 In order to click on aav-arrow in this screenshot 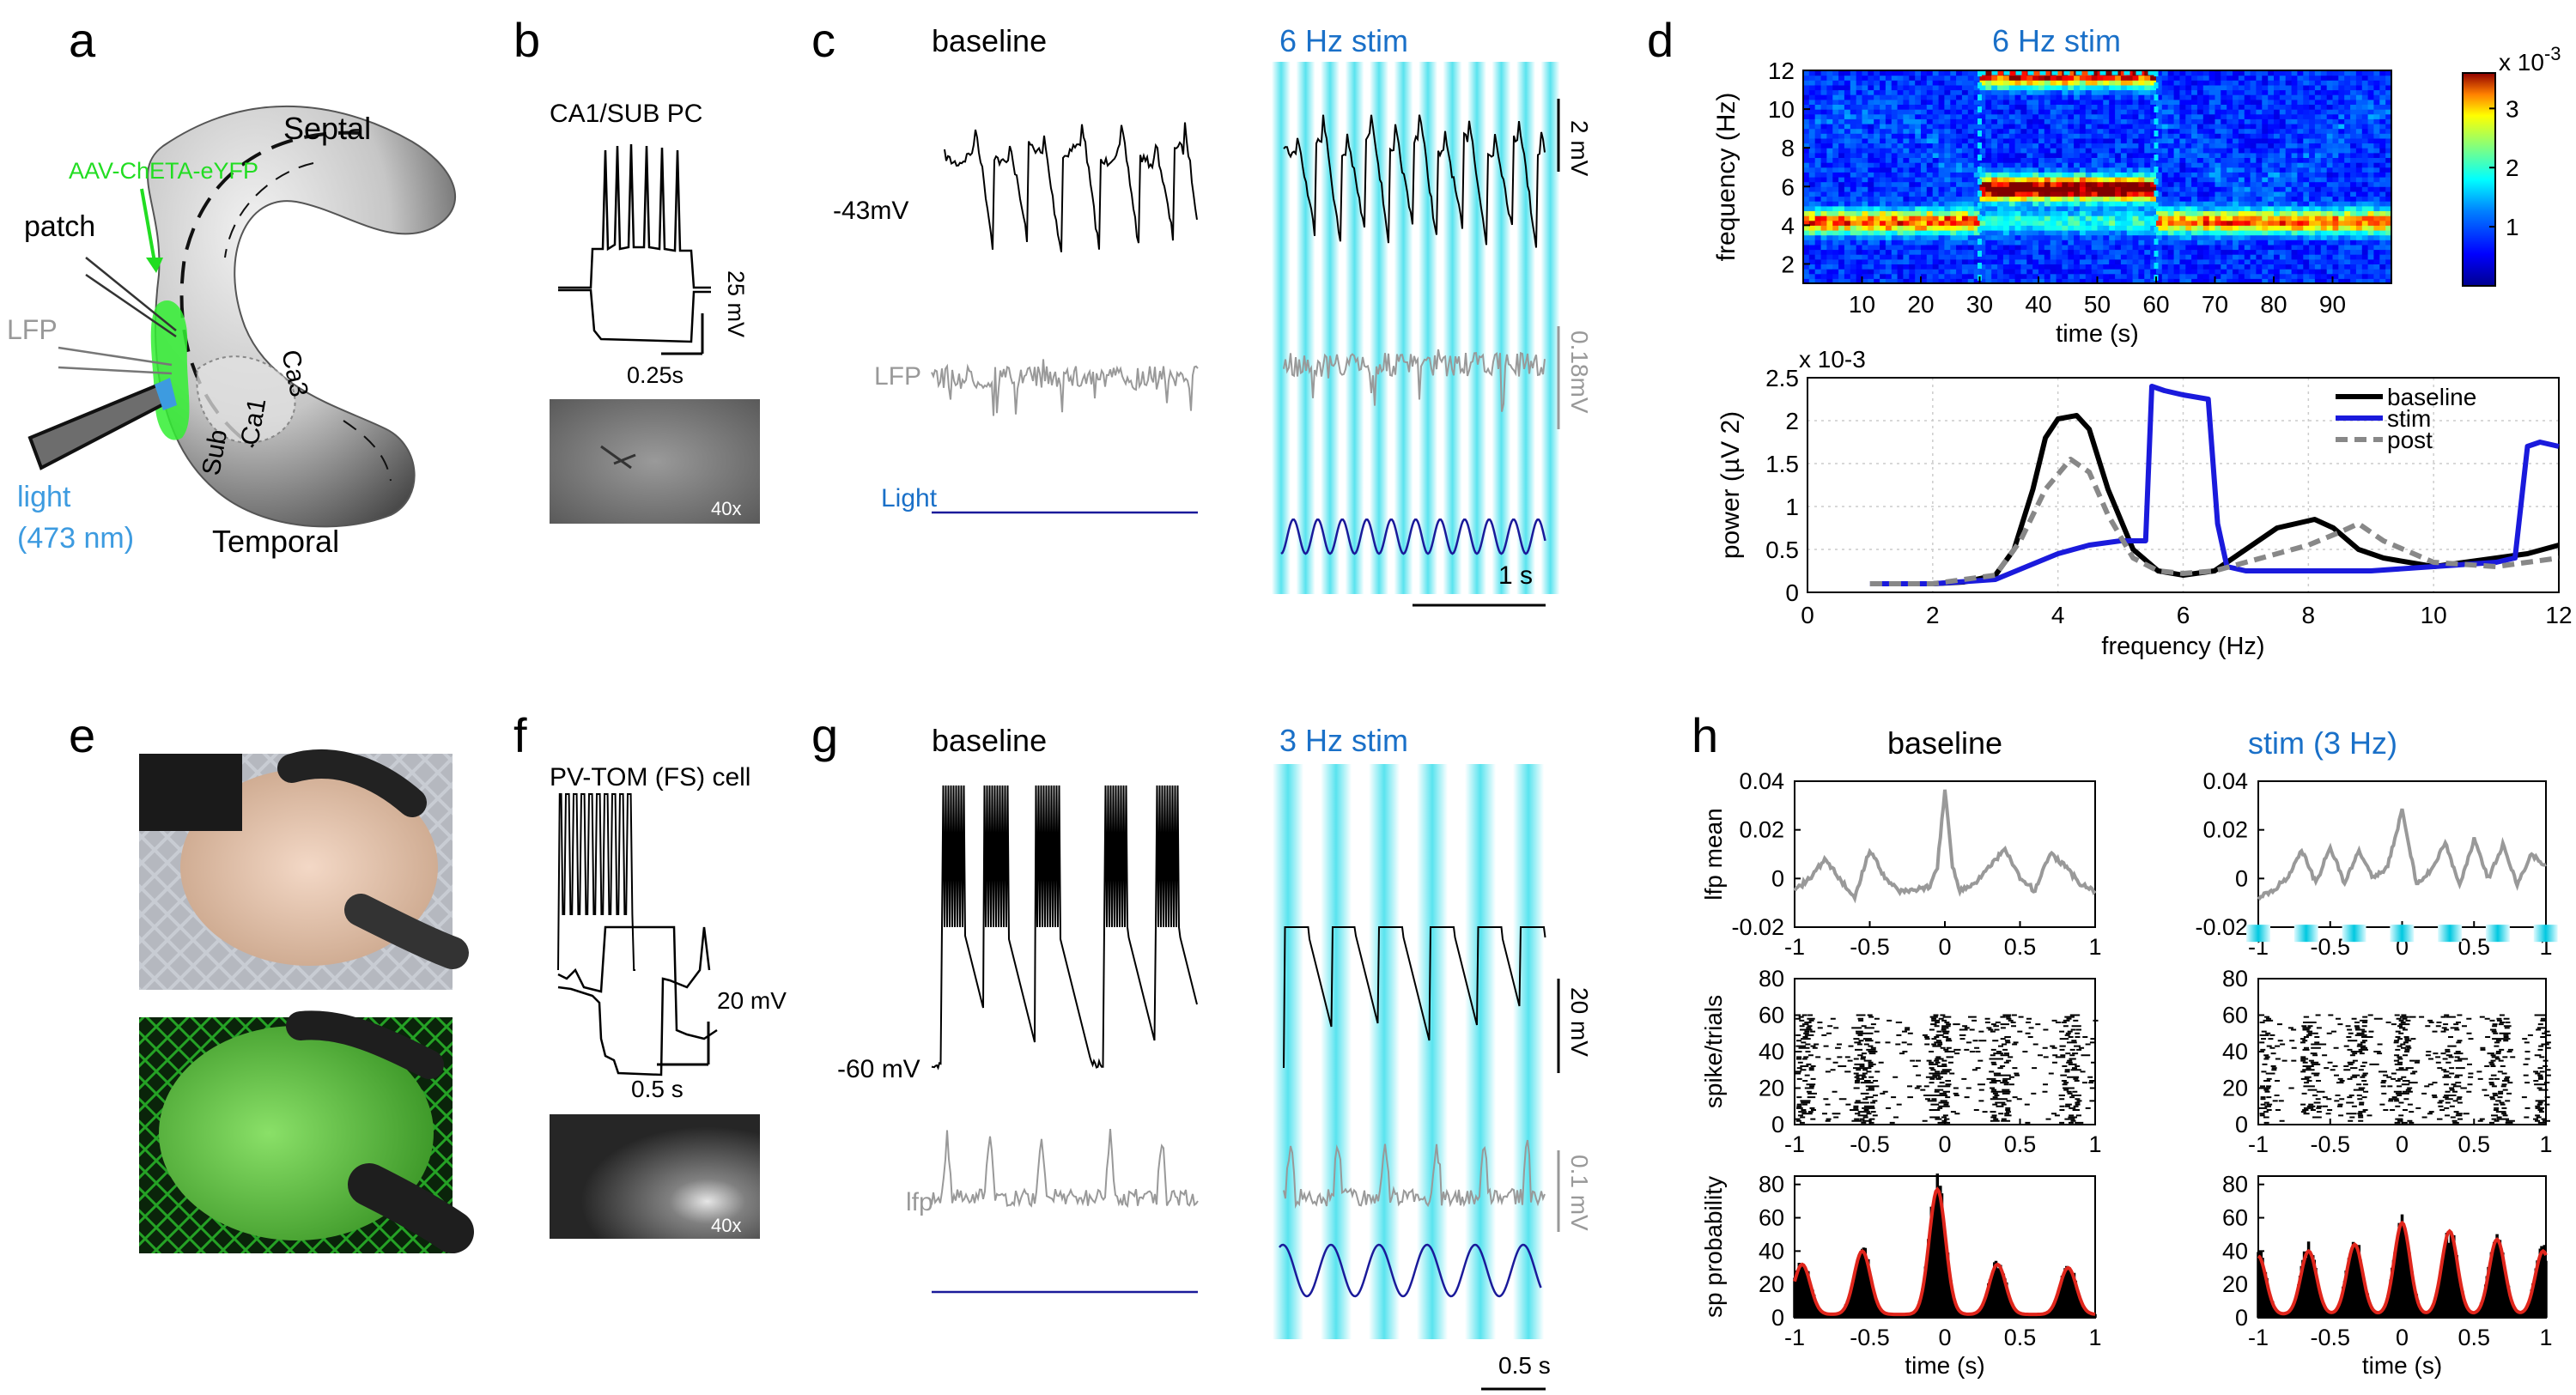, I will do `click(148, 225)`.